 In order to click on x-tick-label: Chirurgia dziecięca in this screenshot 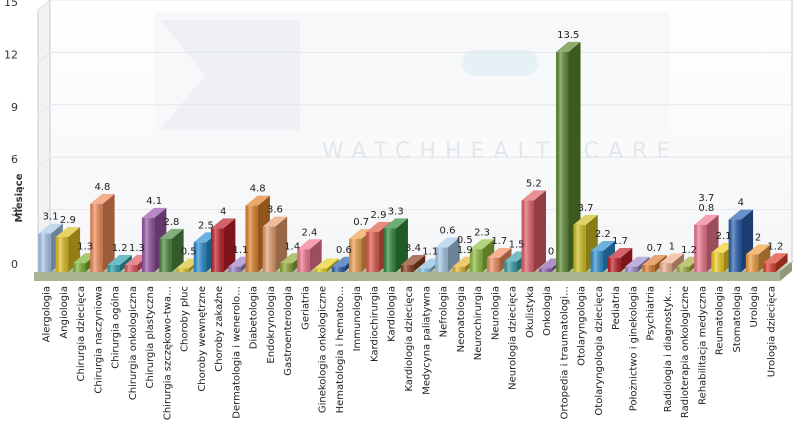, I will do `click(81, 334)`.